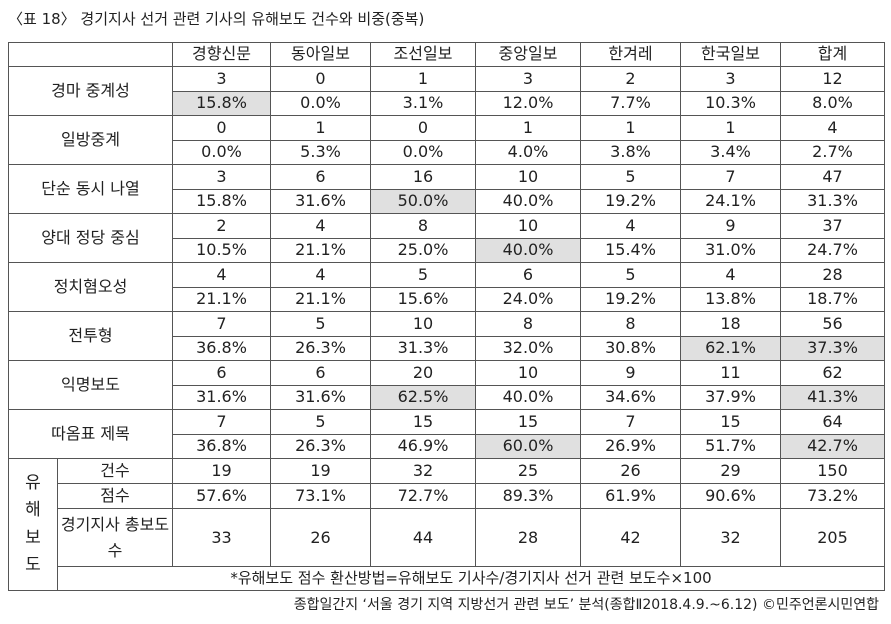  Describe the element at coordinates (730, 201) in the screenshot. I see `percent-cell: 24.1%` at that location.